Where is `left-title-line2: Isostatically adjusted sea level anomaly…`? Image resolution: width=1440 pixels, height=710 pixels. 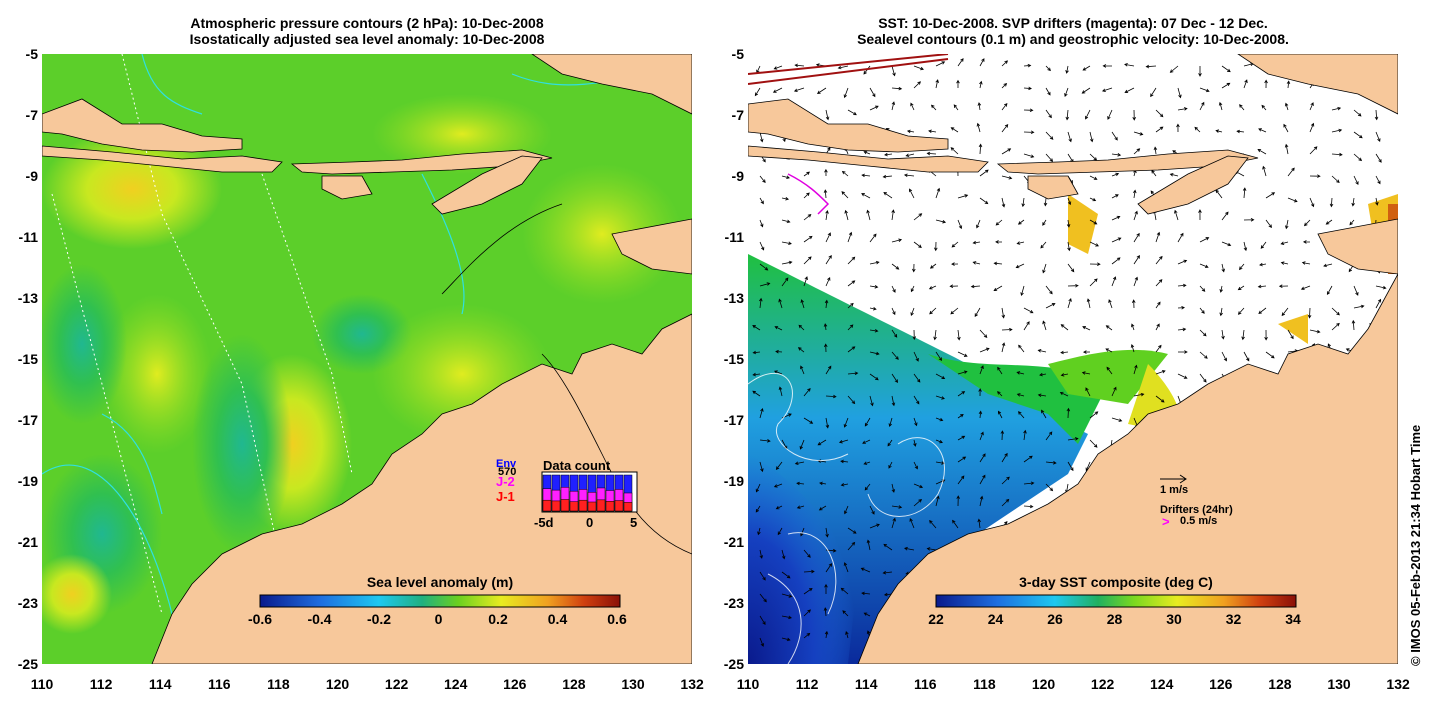 left-title-line2: Isostatically adjusted sea level anomaly… is located at coordinates (367, 39).